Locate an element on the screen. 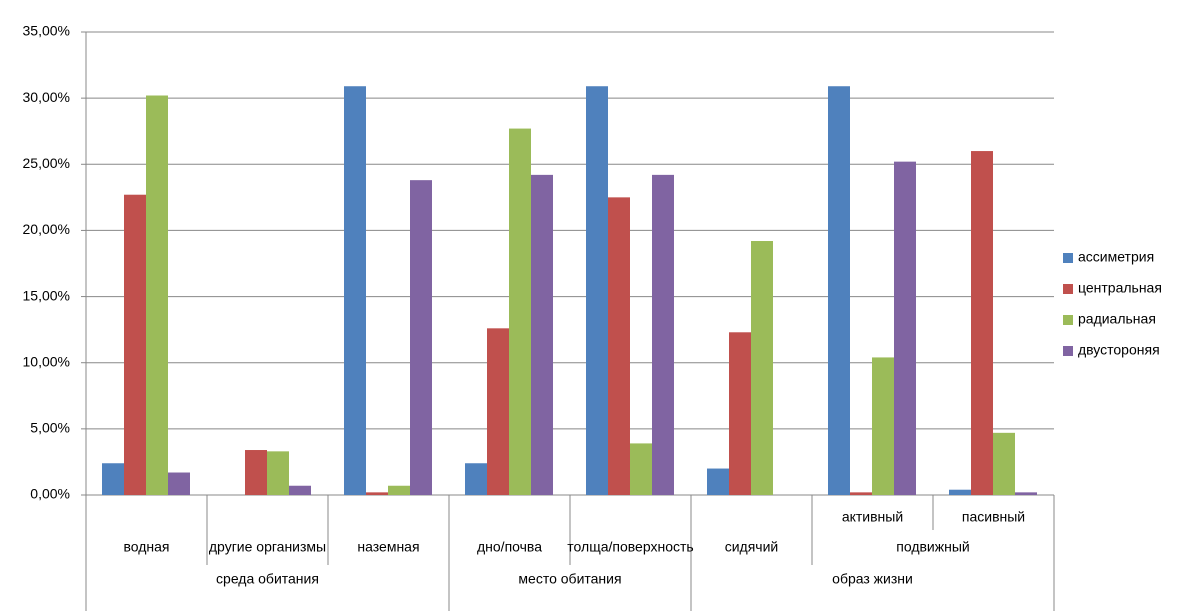  group-label: среда обитания is located at coordinates (267, 579).